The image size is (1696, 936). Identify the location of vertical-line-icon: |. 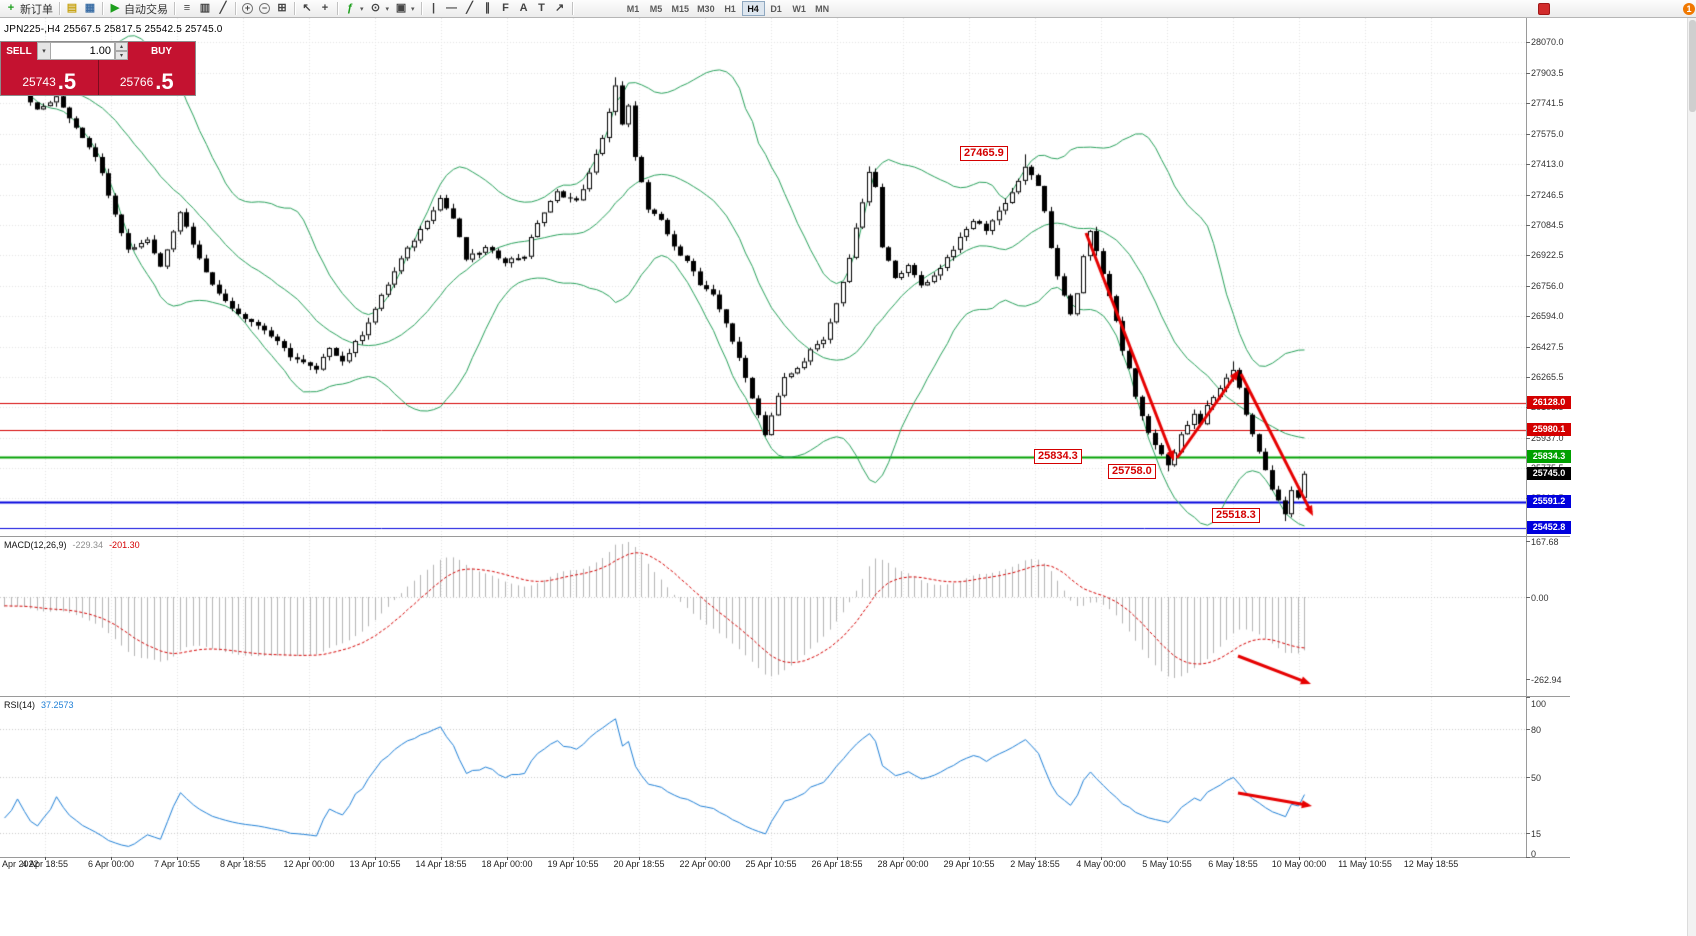
(434, 8).